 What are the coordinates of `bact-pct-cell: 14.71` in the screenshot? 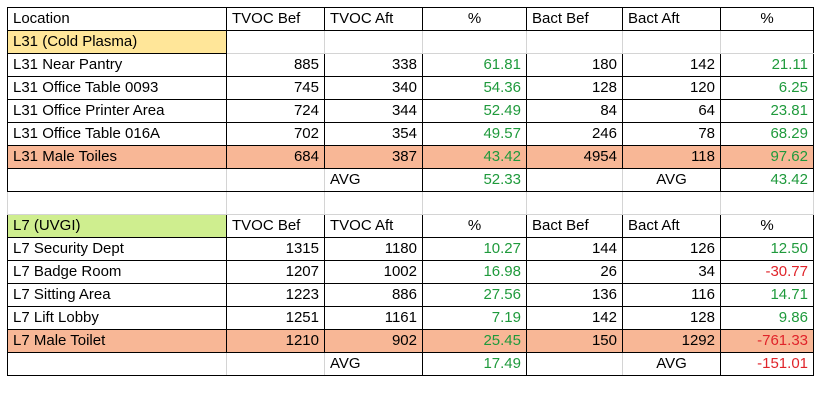 It's located at (767, 295).